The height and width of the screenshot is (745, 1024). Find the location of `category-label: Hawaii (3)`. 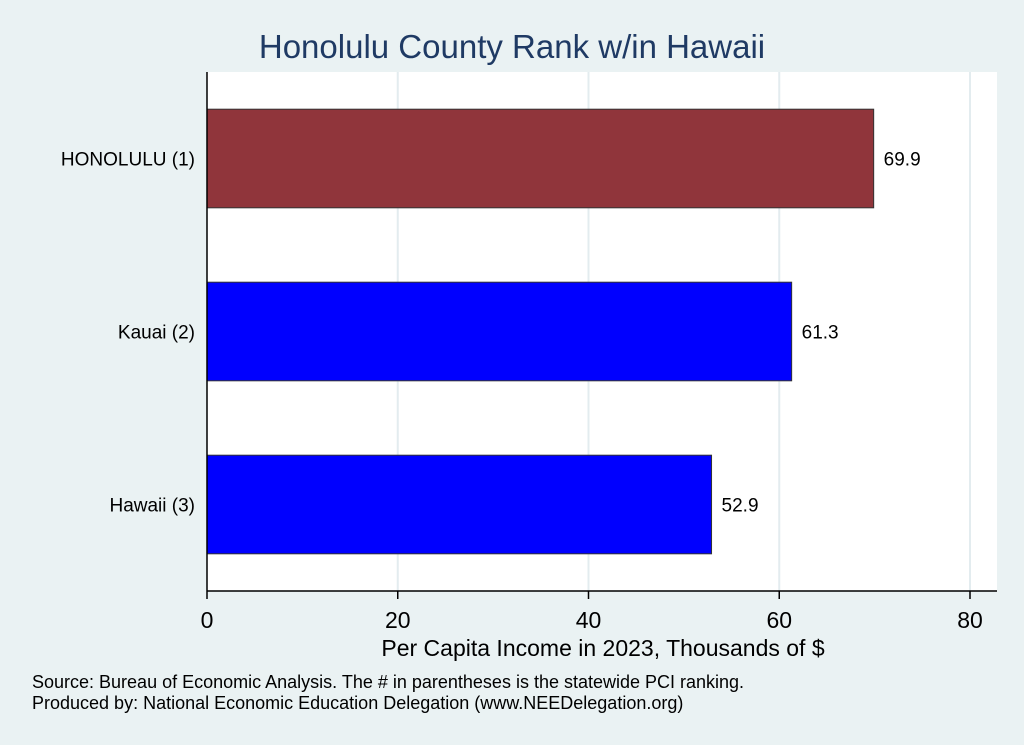

category-label: Hawaii (3) is located at coordinates (152, 506).